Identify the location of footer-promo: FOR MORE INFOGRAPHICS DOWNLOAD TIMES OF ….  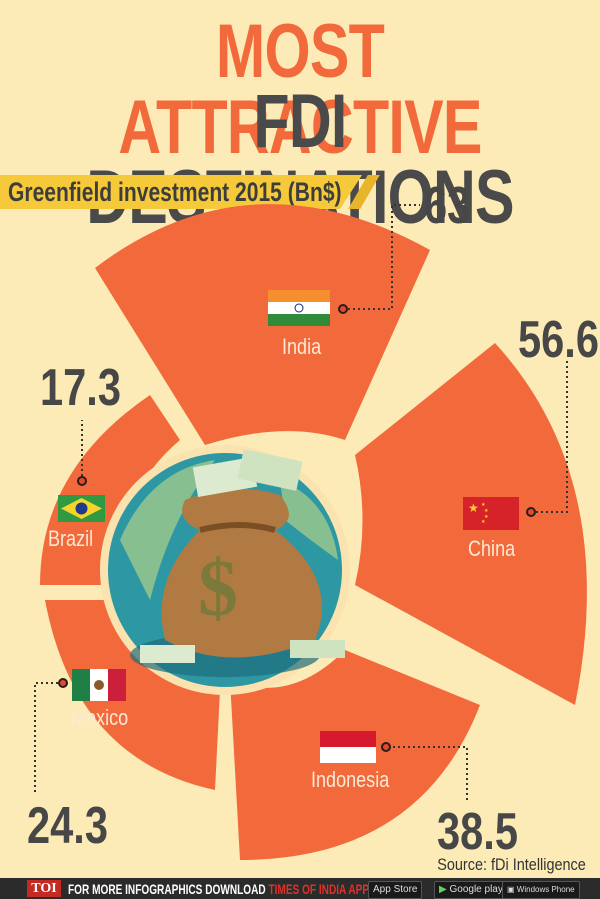
(218, 889).